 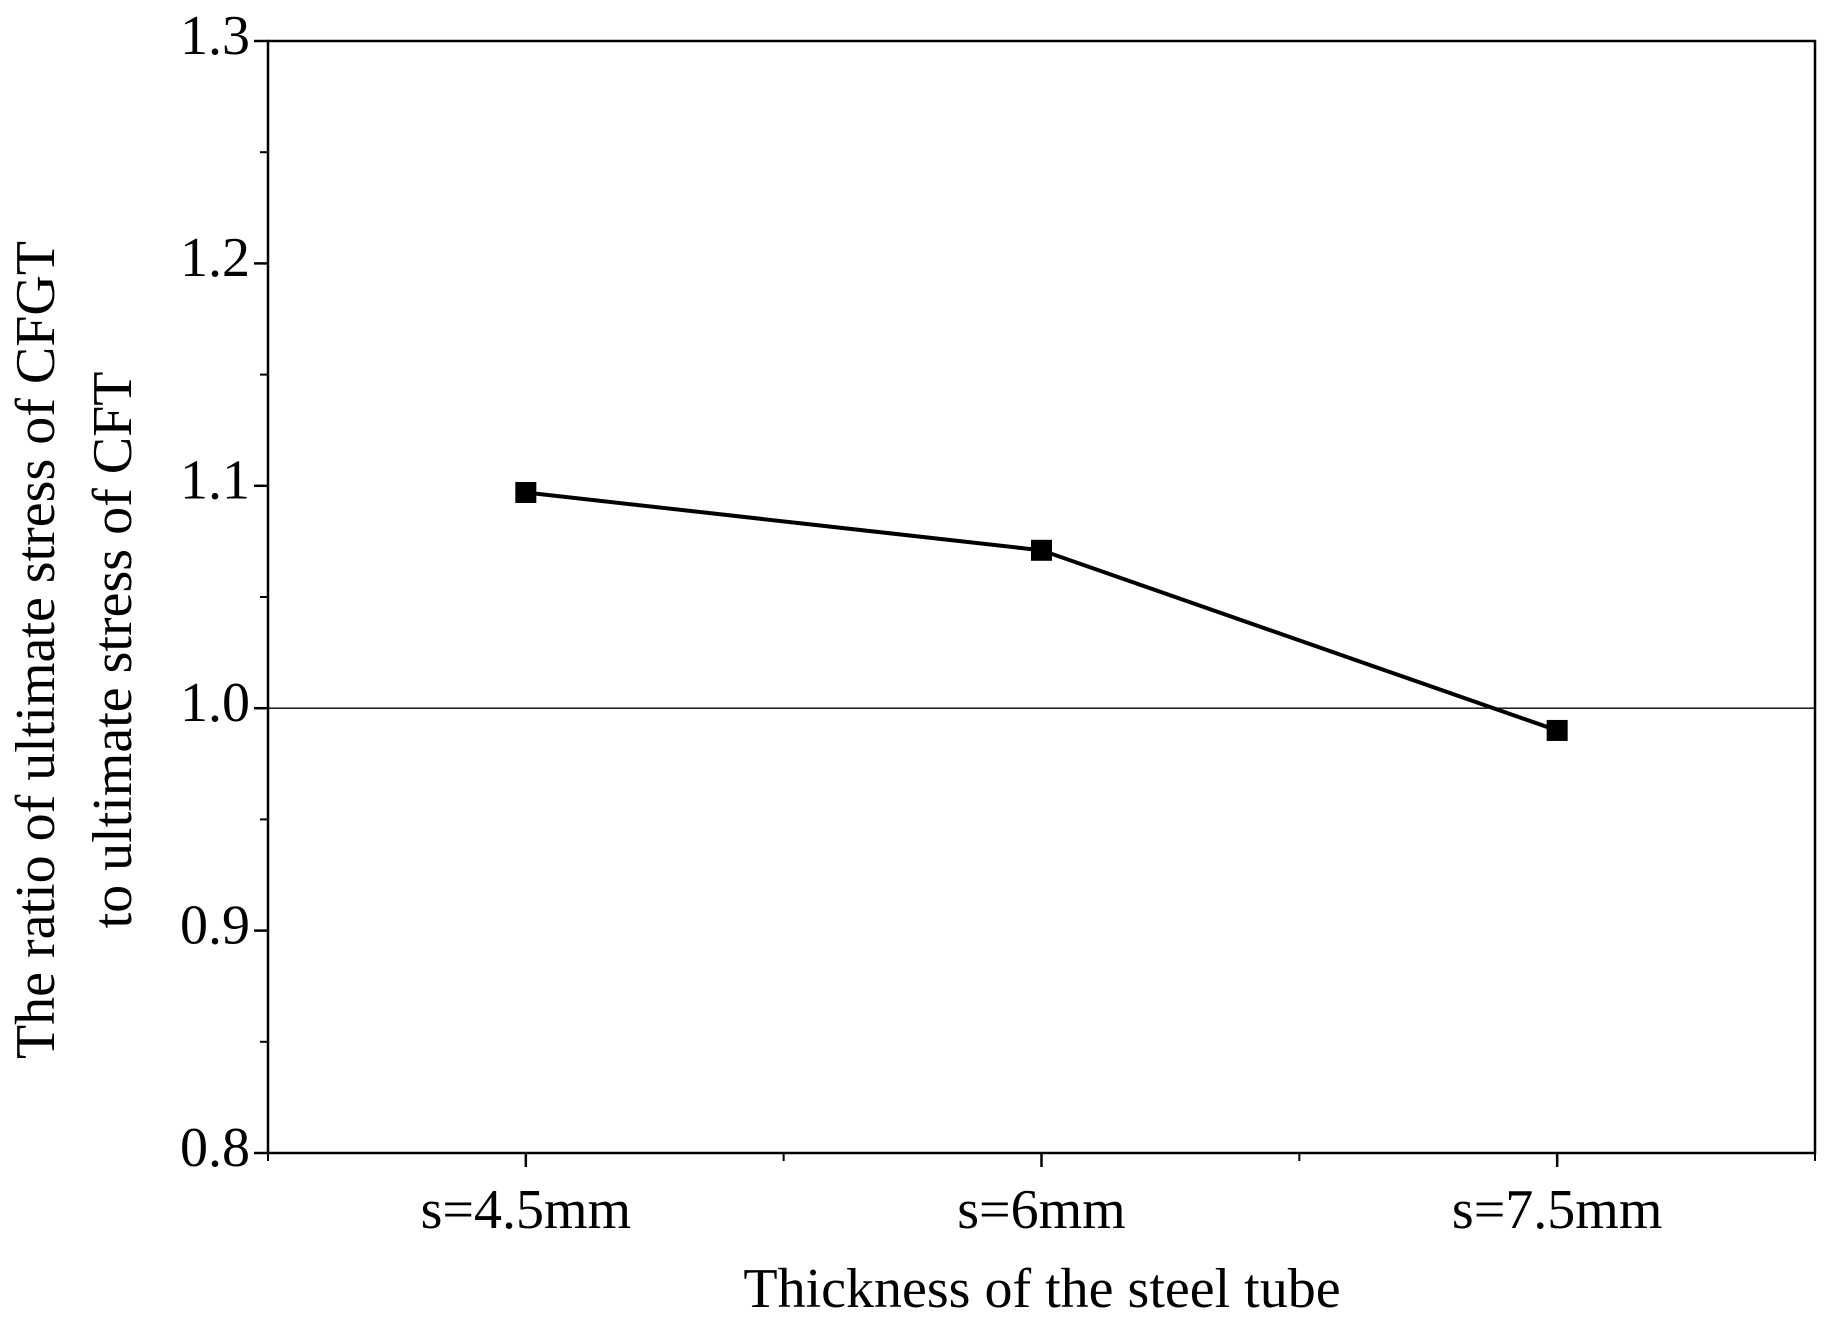 I want to click on x-axis-title: Thickness of the steel tube, so click(x=1041, y=1289).